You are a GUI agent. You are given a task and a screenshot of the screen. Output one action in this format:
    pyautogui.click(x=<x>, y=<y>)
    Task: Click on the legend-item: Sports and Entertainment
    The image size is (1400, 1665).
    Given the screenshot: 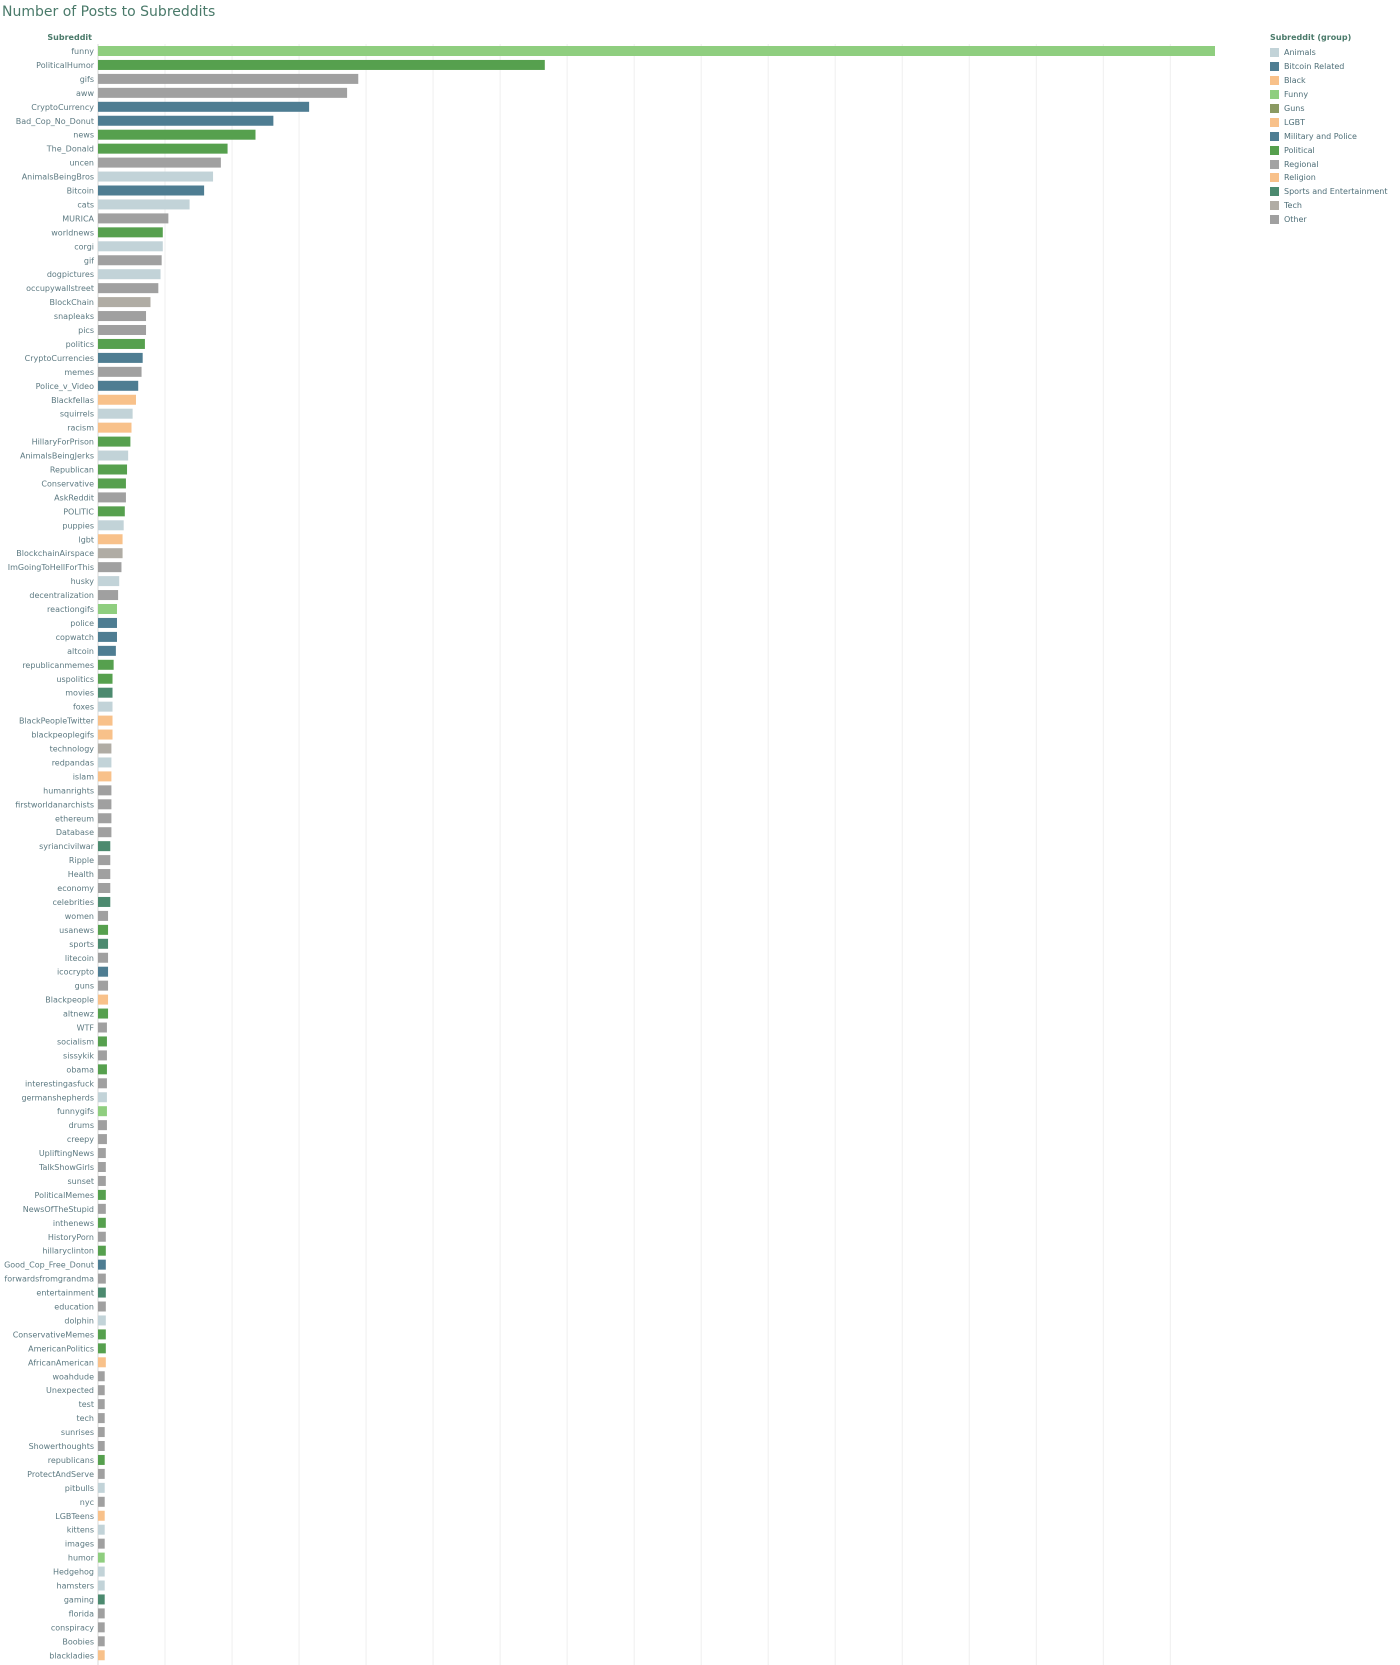 What is the action you would take?
    pyautogui.click(x=1329, y=192)
    